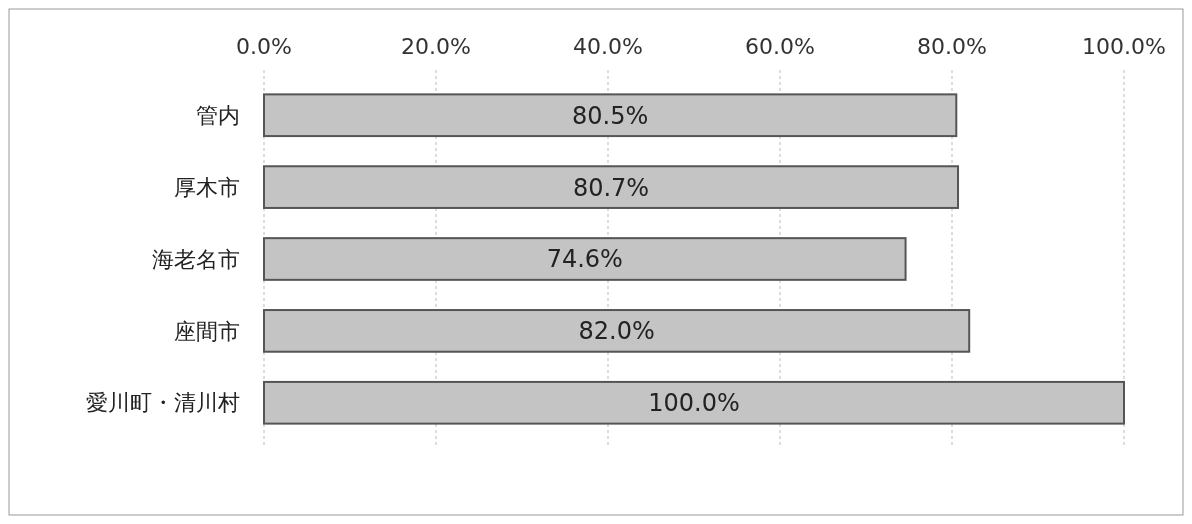 The width and height of the screenshot is (1192, 524). Describe the element at coordinates (436, 46) in the screenshot. I see `x-tick-label: 20.0%` at that location.